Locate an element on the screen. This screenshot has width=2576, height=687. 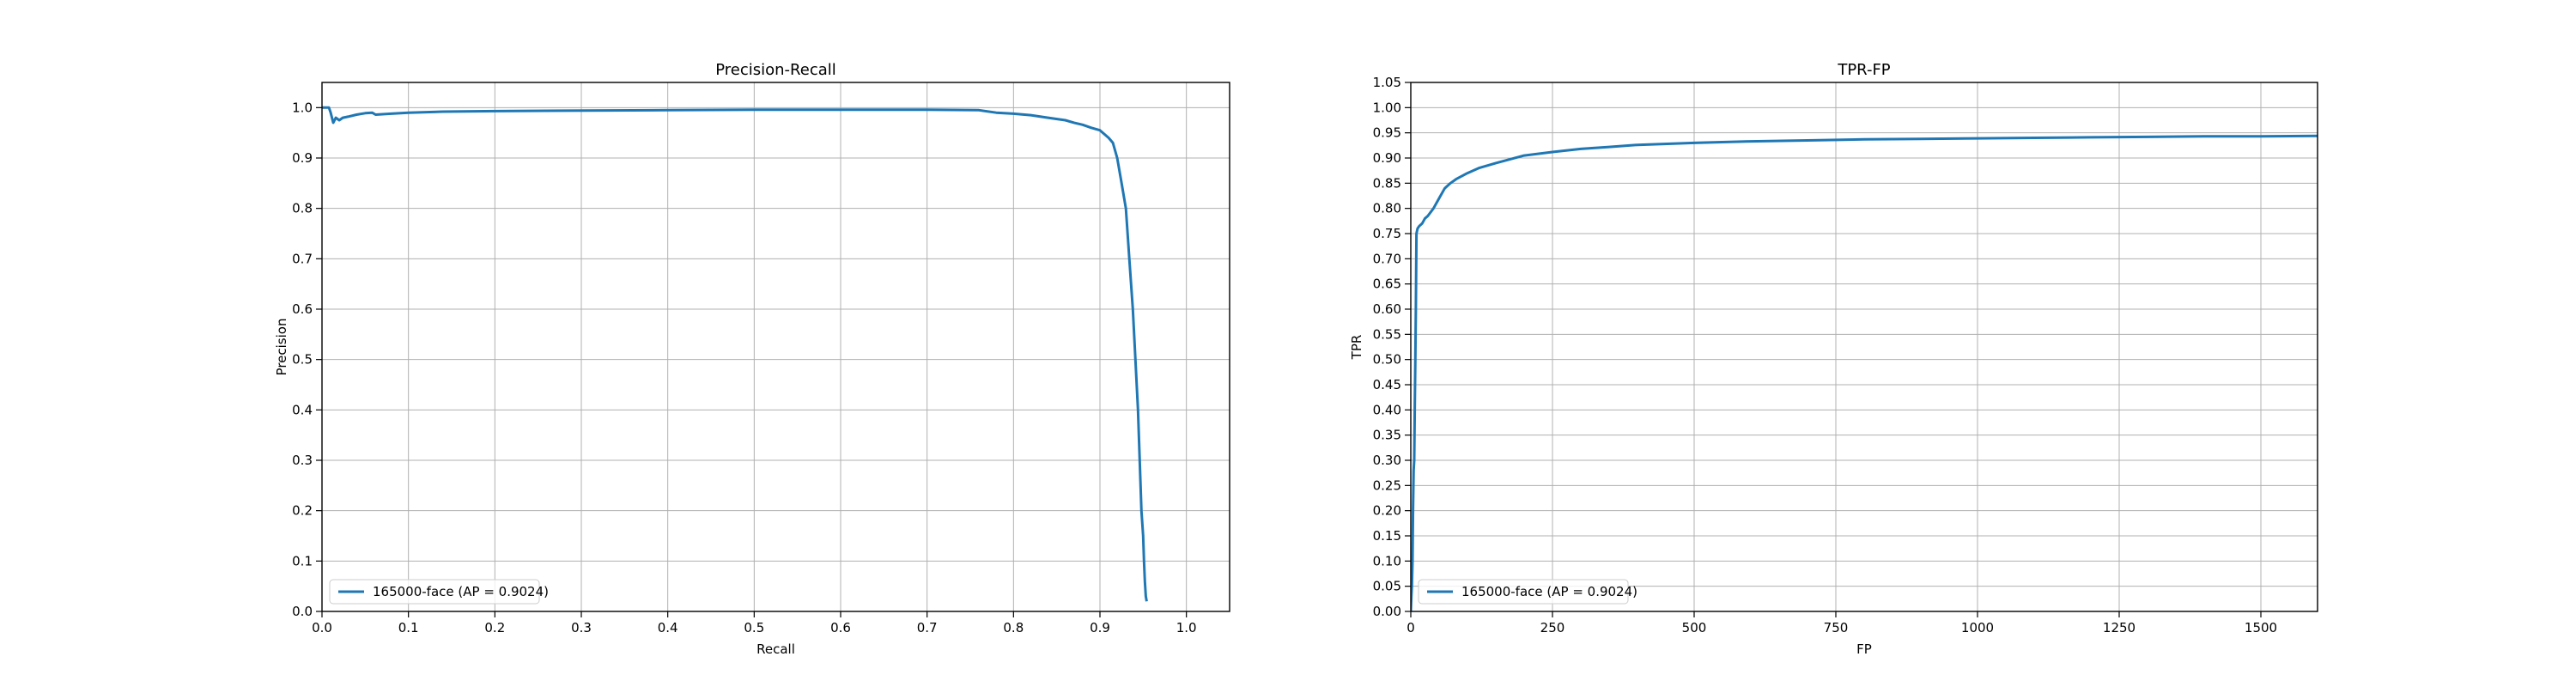
y-tick-label: 0.40 is located at coordinates (1387, 409).